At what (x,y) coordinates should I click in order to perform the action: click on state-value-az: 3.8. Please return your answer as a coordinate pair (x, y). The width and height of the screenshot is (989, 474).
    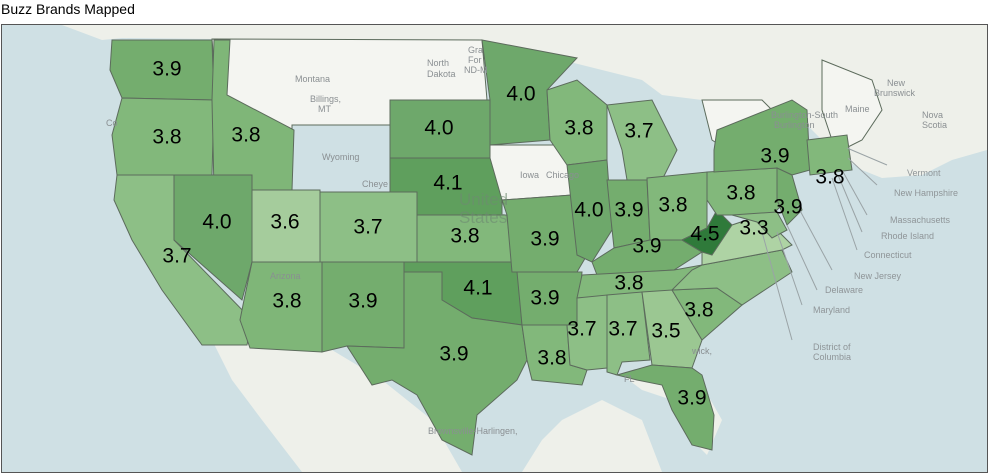
    Looking at the image, I should click on (286, 301).